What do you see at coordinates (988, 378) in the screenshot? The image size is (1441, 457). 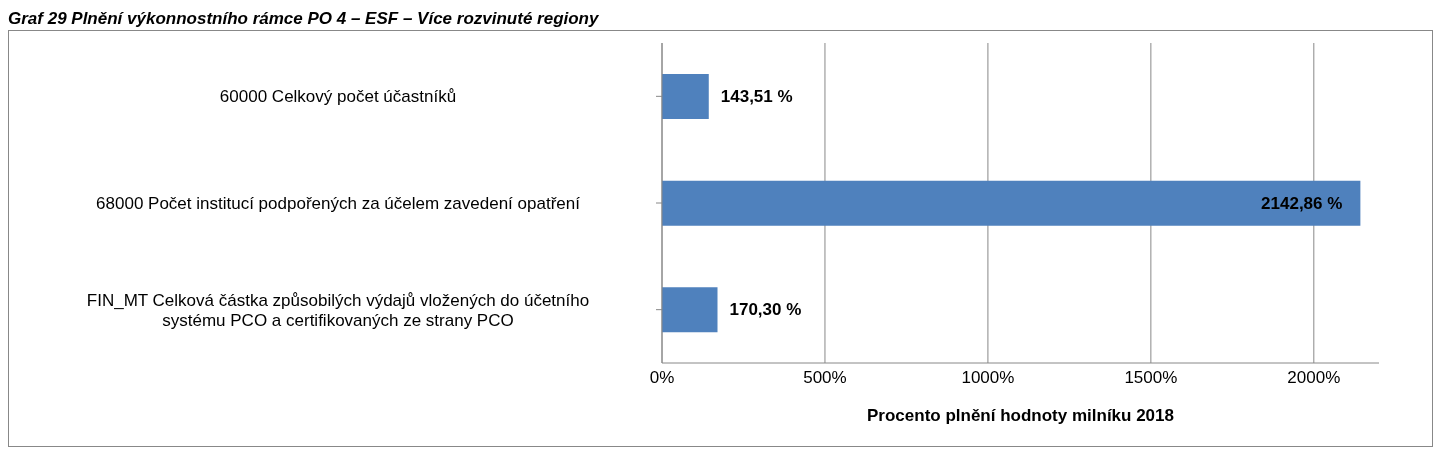 I see `x-tick-label: 1000%` at bounding box center [988, 378].